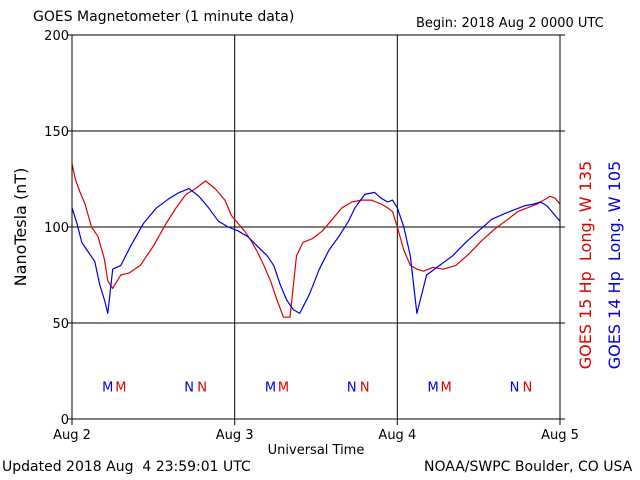 This screenshot has height=480, width=640. Describe the element at coordinates (164, 17) in the screenshot. I see `chart-title: GOES Magnetometer (1 minute data)` at that location.